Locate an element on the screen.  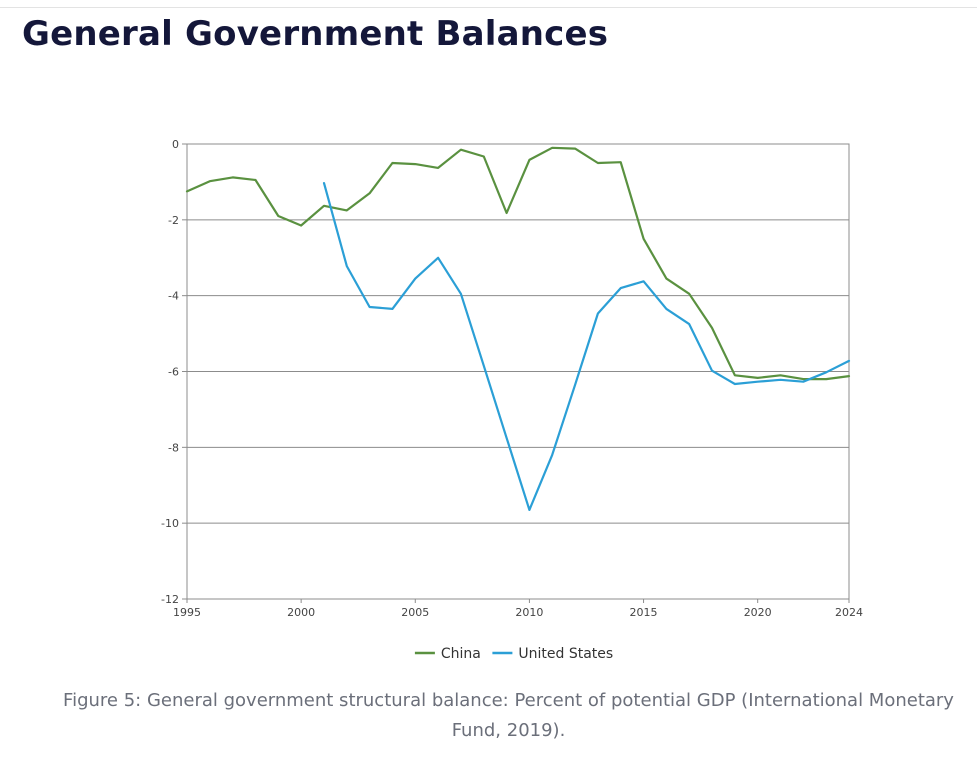
y-tick-label: -12 is located at coordinates (170, 599).